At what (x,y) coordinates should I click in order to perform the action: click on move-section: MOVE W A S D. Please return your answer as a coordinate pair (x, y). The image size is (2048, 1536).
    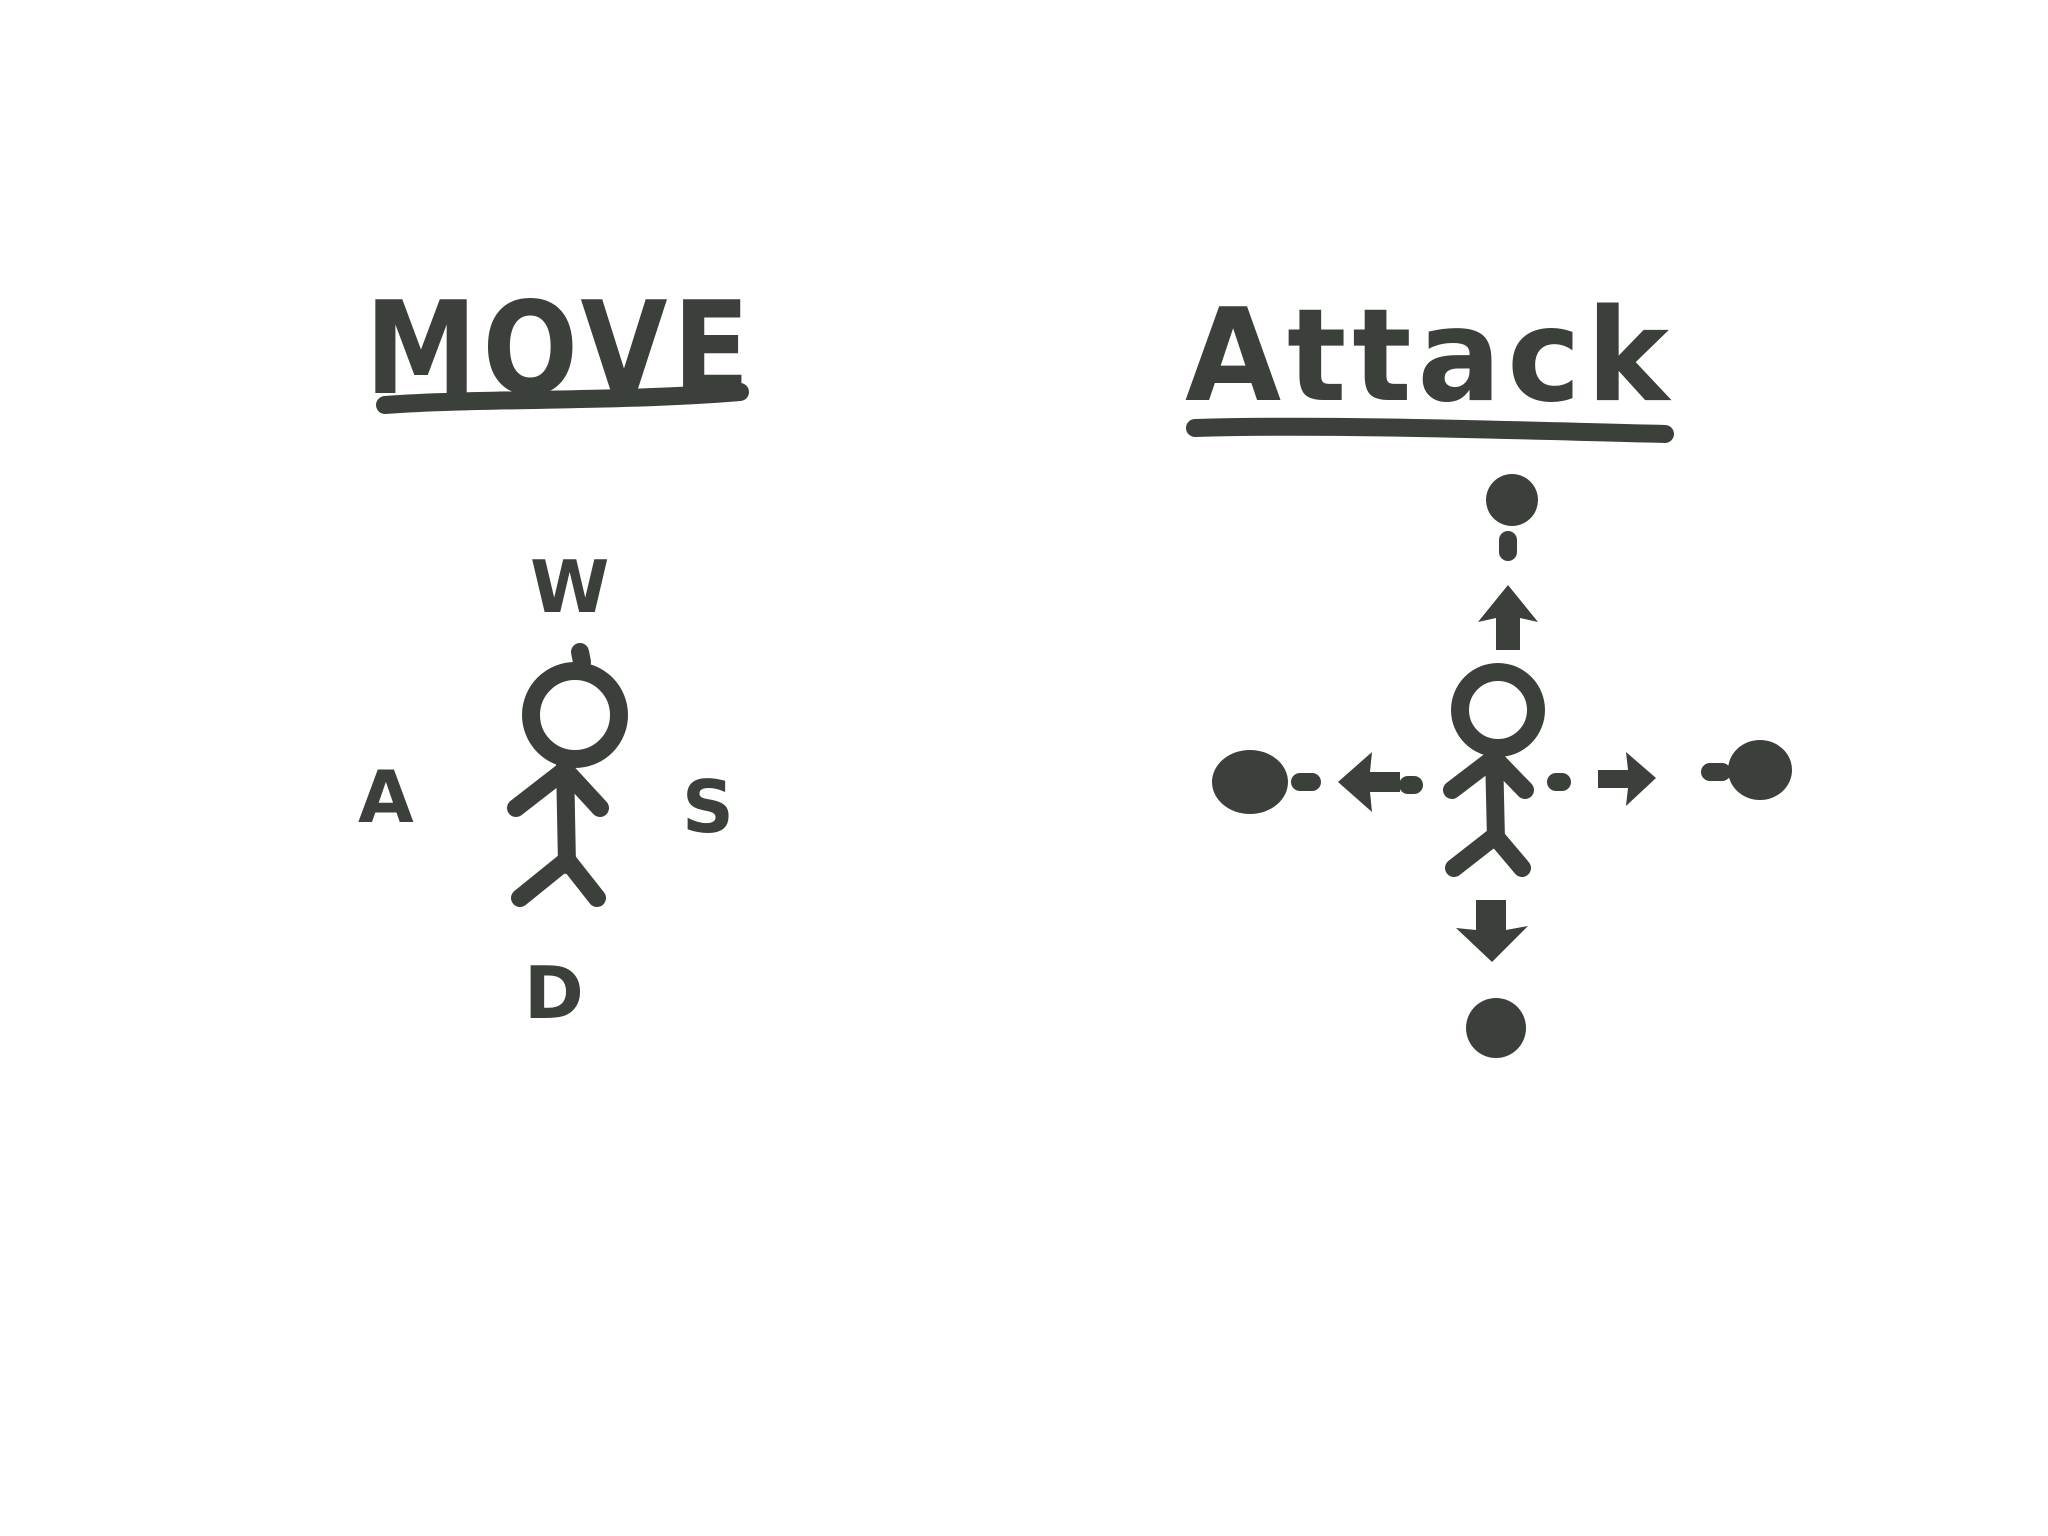
    Looking at the image, I should click on (553, 655).